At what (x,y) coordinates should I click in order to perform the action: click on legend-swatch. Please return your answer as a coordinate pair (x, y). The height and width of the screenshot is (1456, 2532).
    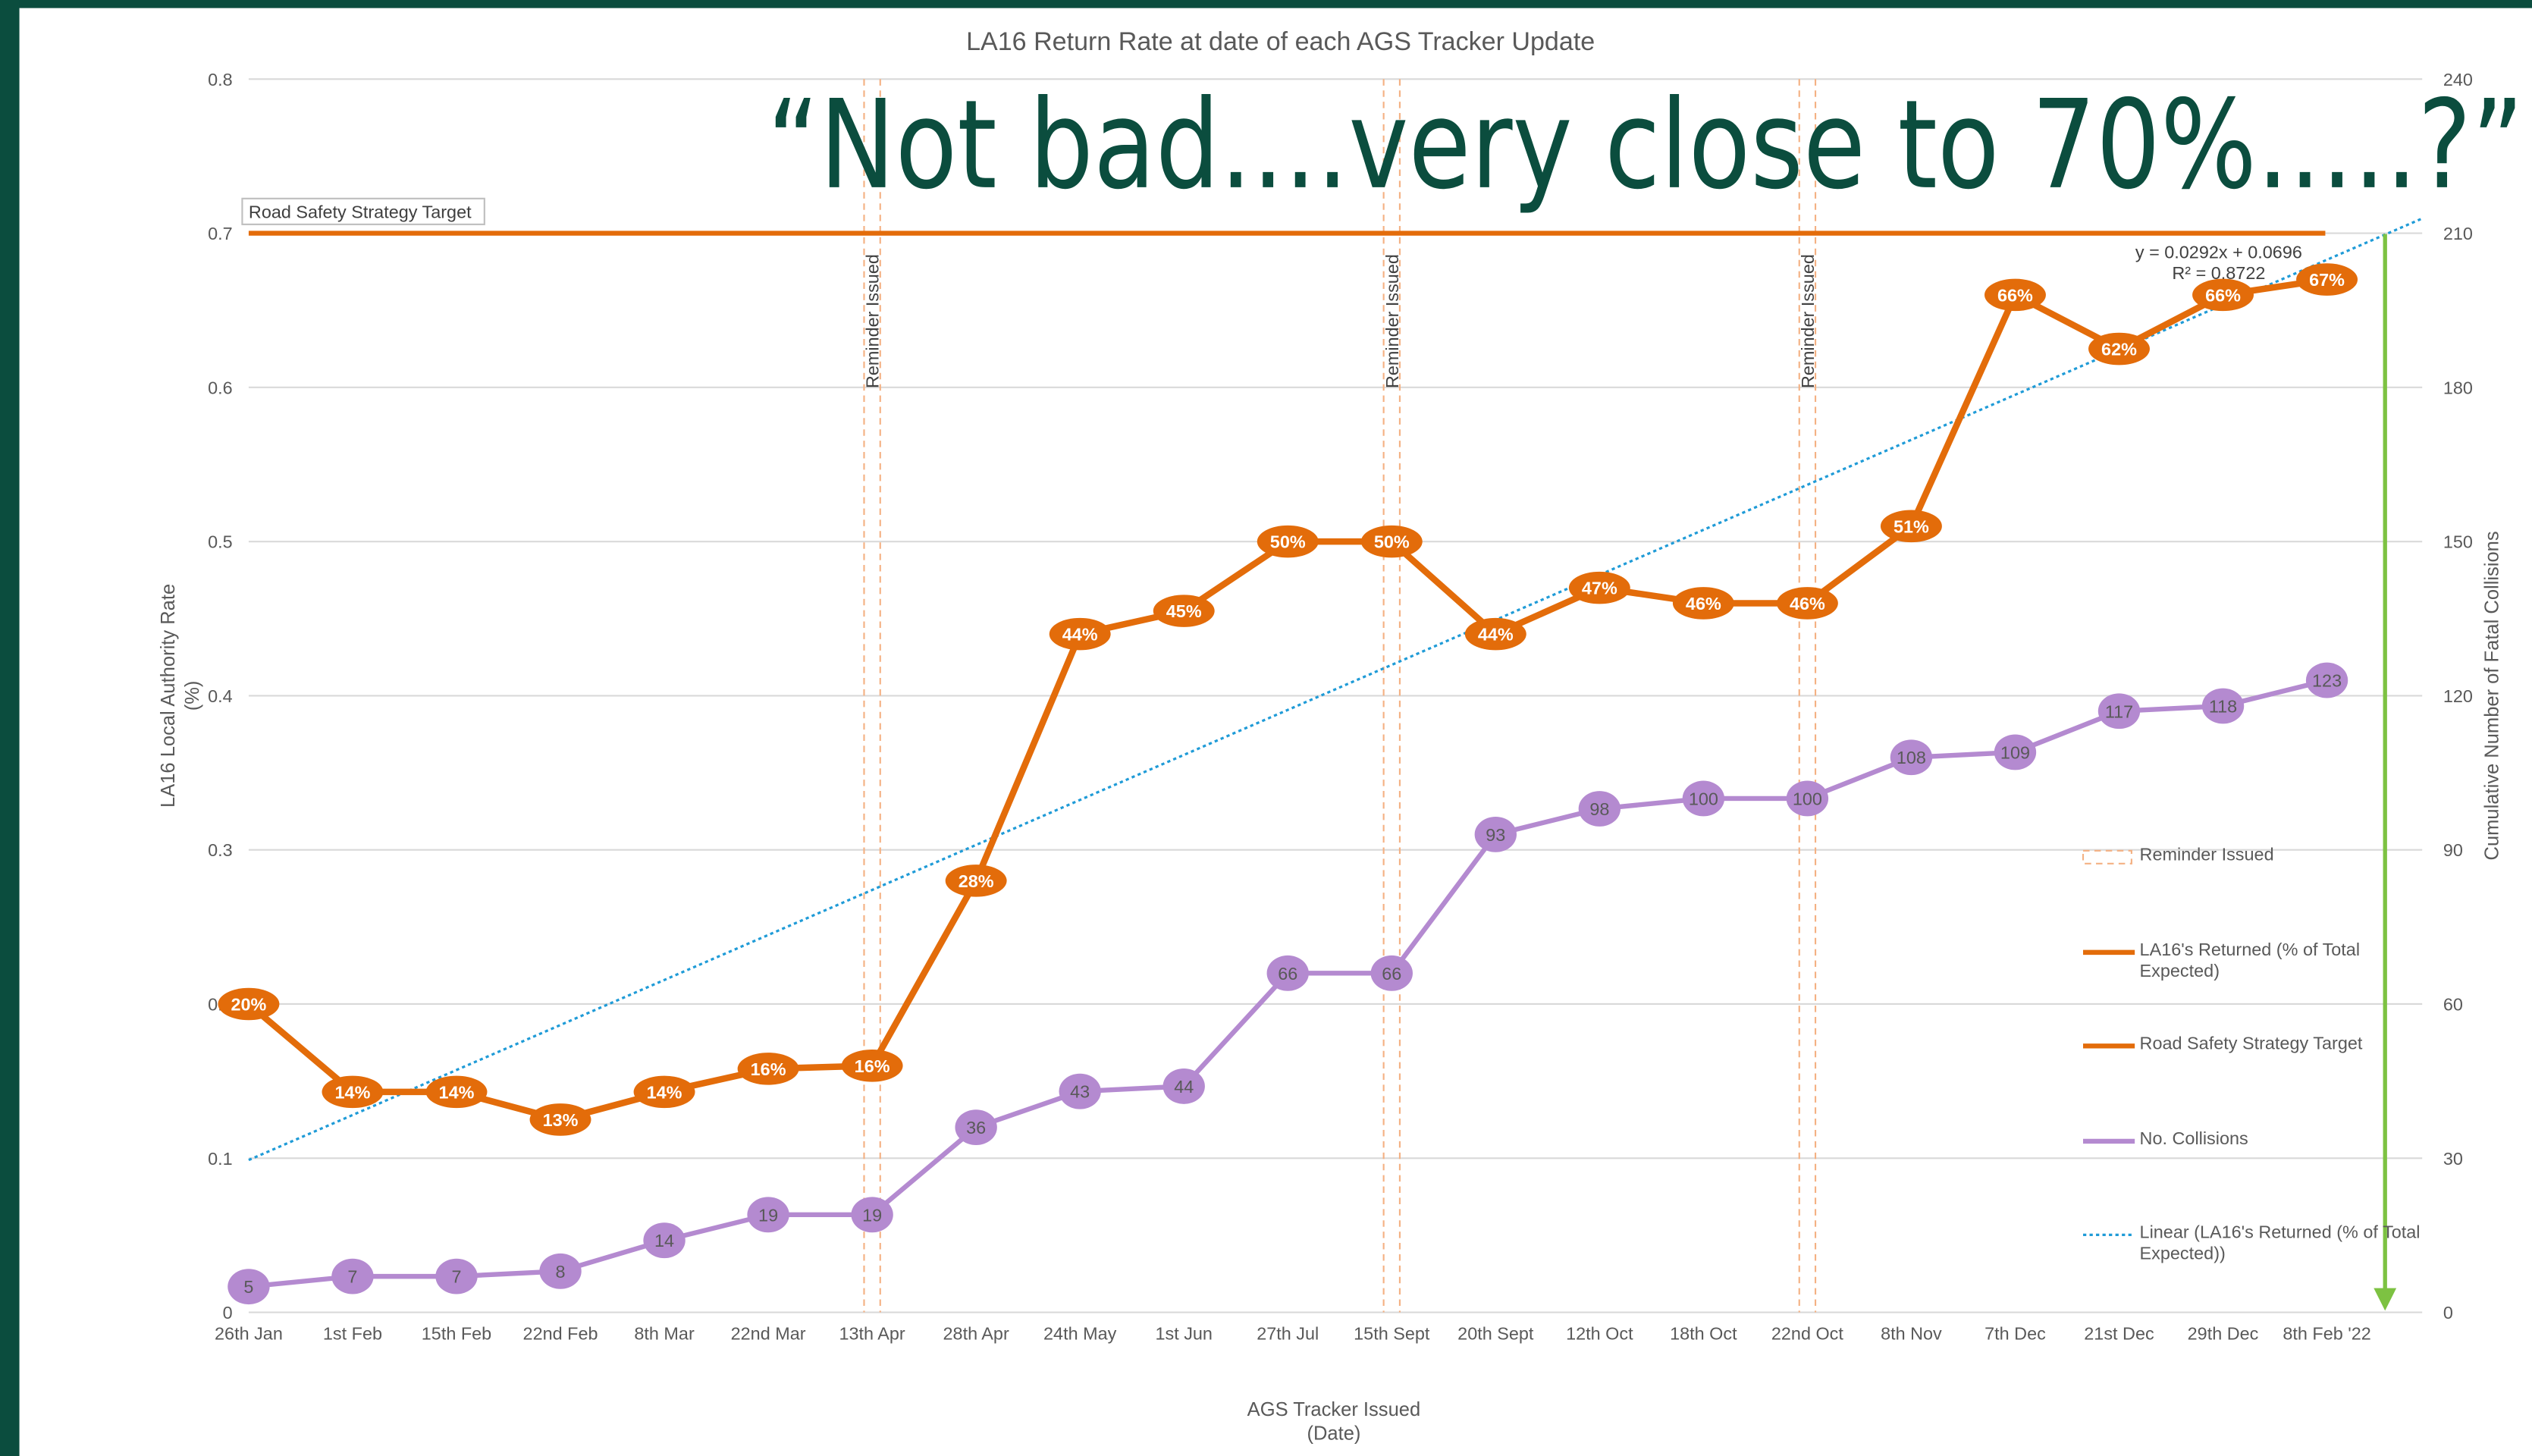
    Looking at the image, I should click on (2107, 856).